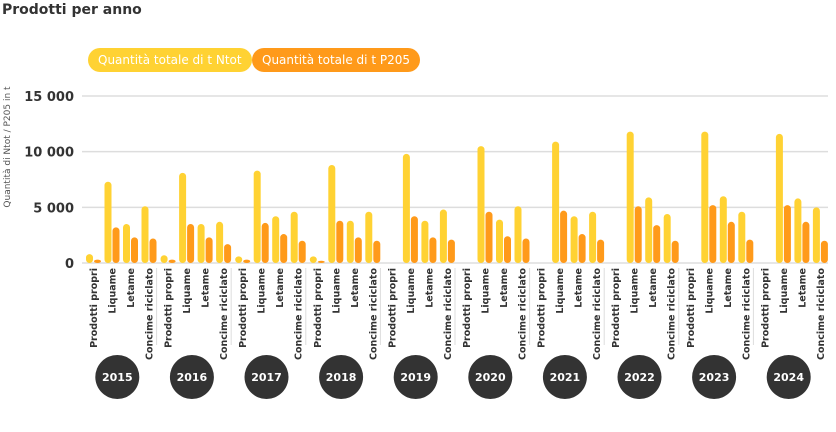 The width and height of the screenshot is (836, 432). Describe the element at coordinates (49, 153) in the screenshot. I see `y-tick-label: 10 000` at that location.